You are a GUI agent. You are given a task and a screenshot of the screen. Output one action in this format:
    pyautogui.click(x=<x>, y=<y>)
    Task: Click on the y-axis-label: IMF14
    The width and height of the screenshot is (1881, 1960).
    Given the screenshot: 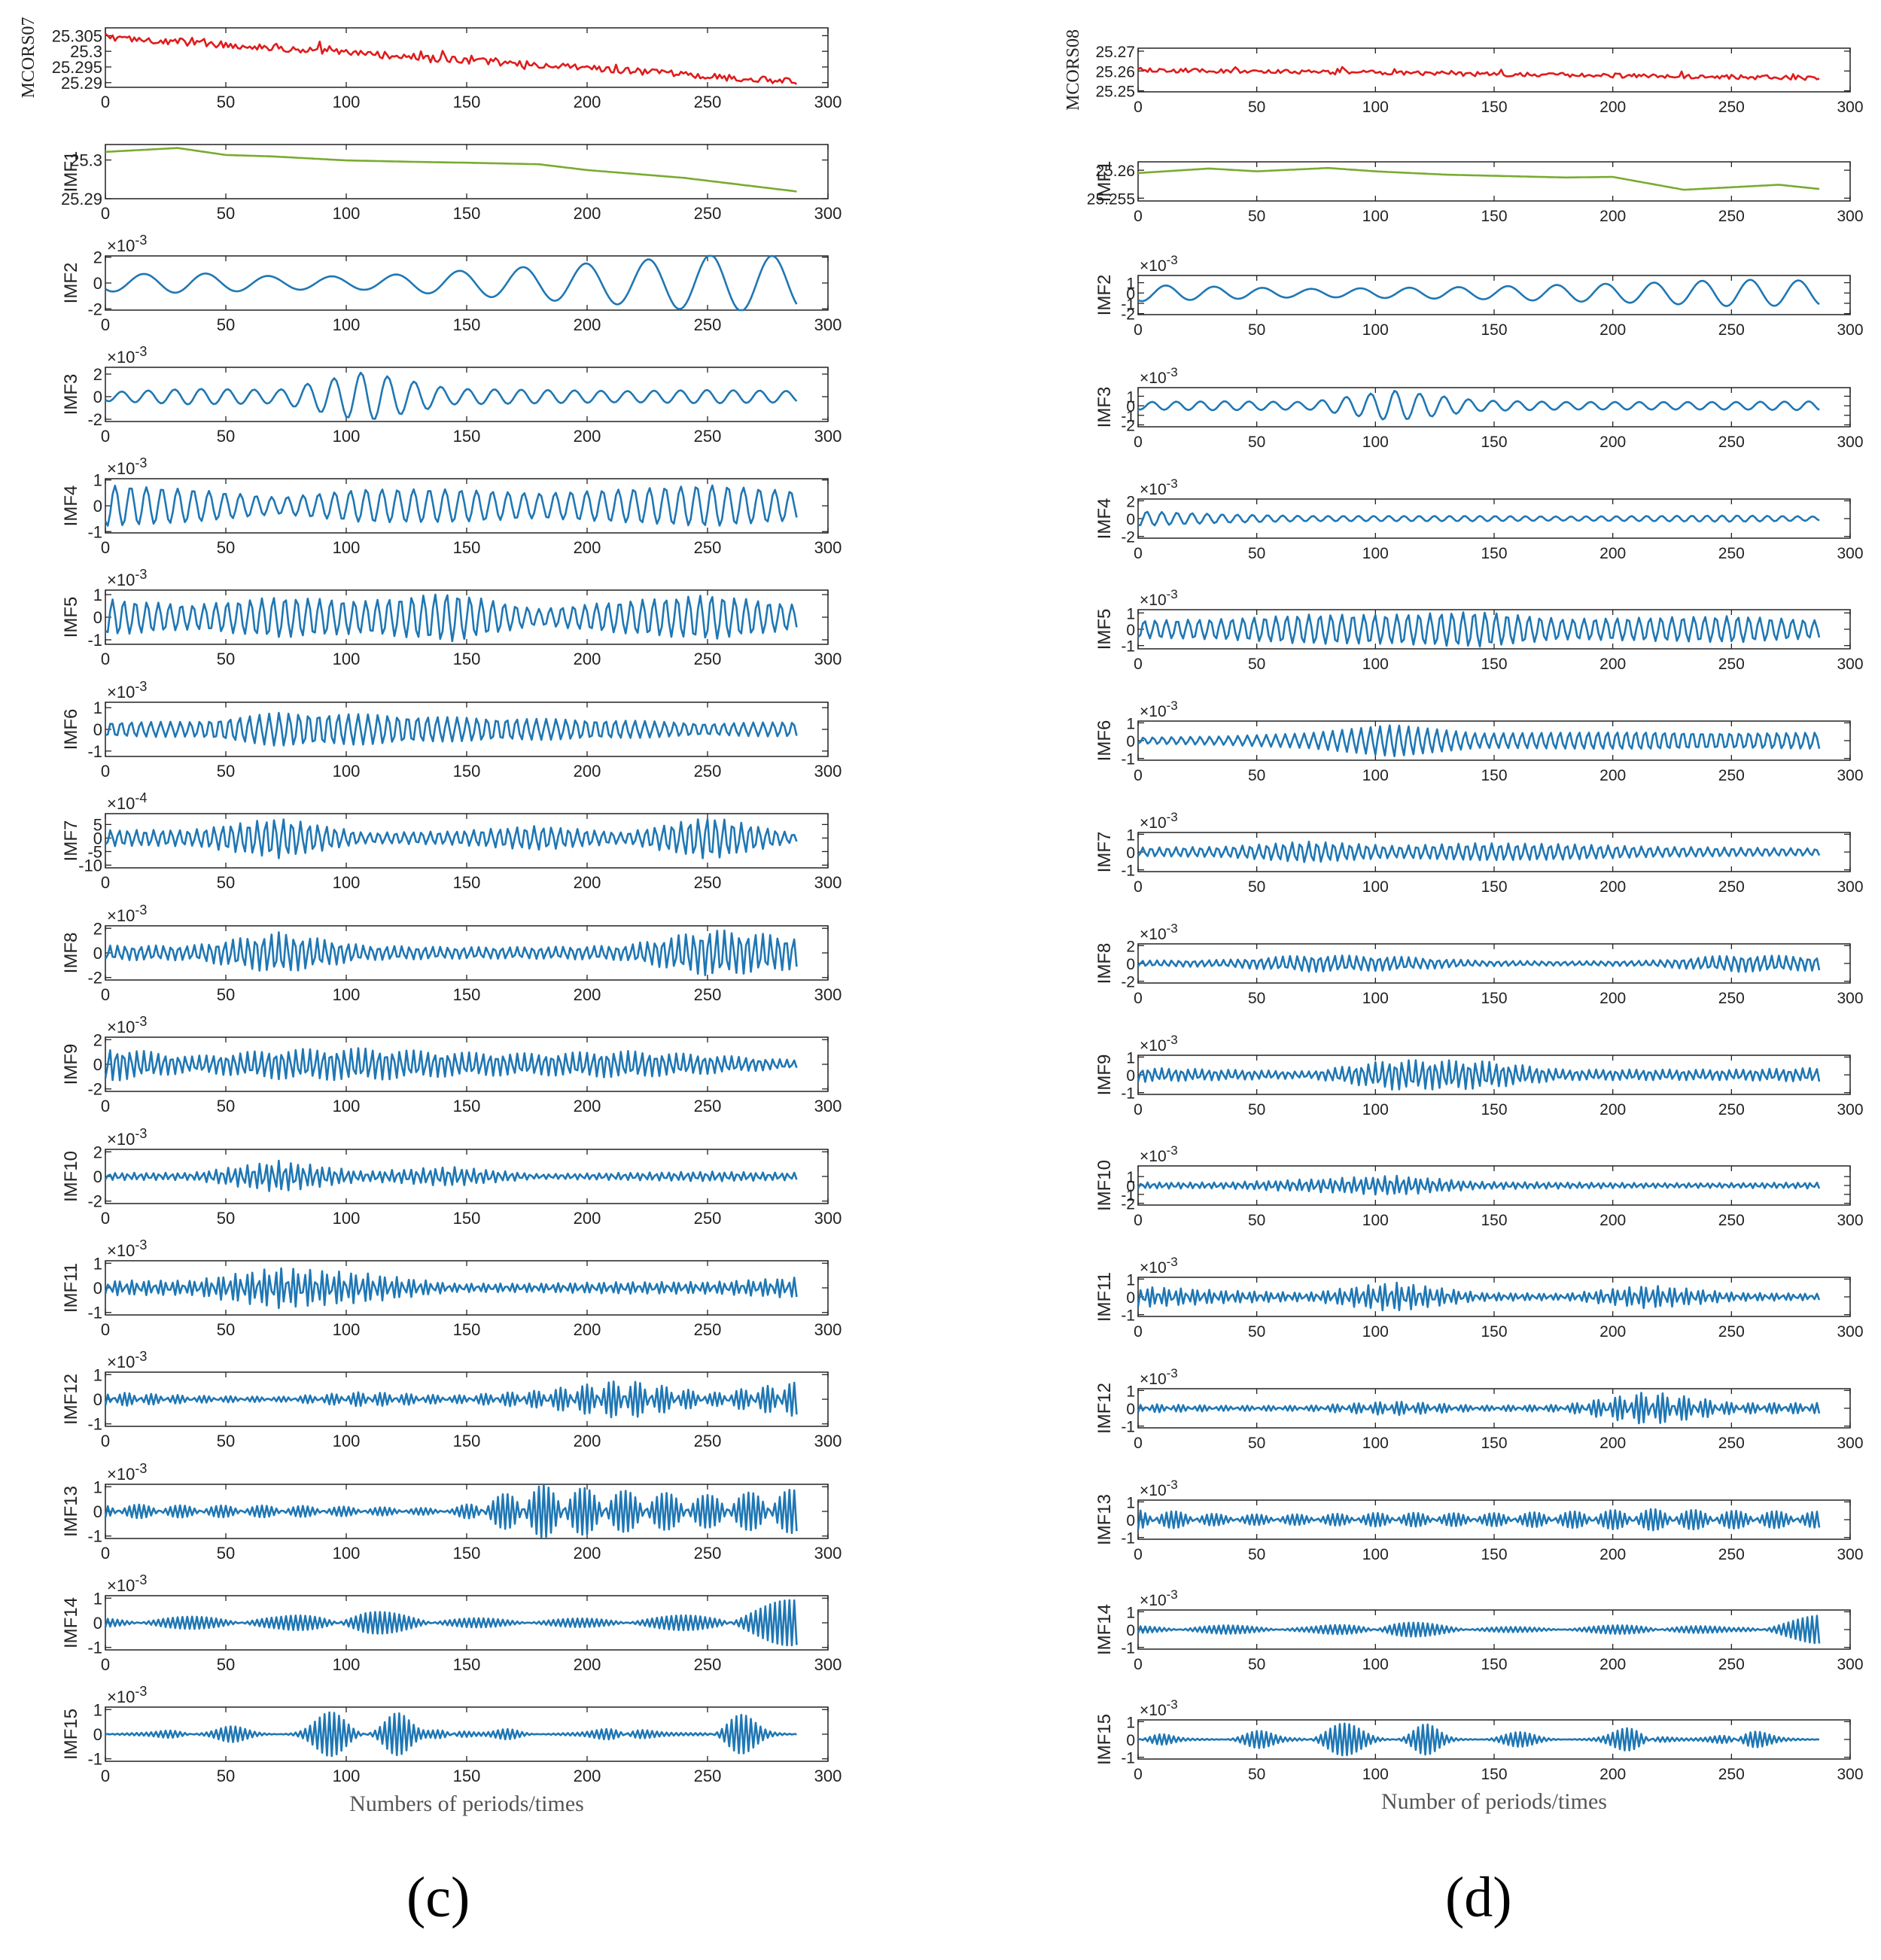 What is the action you would take?
    pyautogui.click(x=1104, y=1629)
    